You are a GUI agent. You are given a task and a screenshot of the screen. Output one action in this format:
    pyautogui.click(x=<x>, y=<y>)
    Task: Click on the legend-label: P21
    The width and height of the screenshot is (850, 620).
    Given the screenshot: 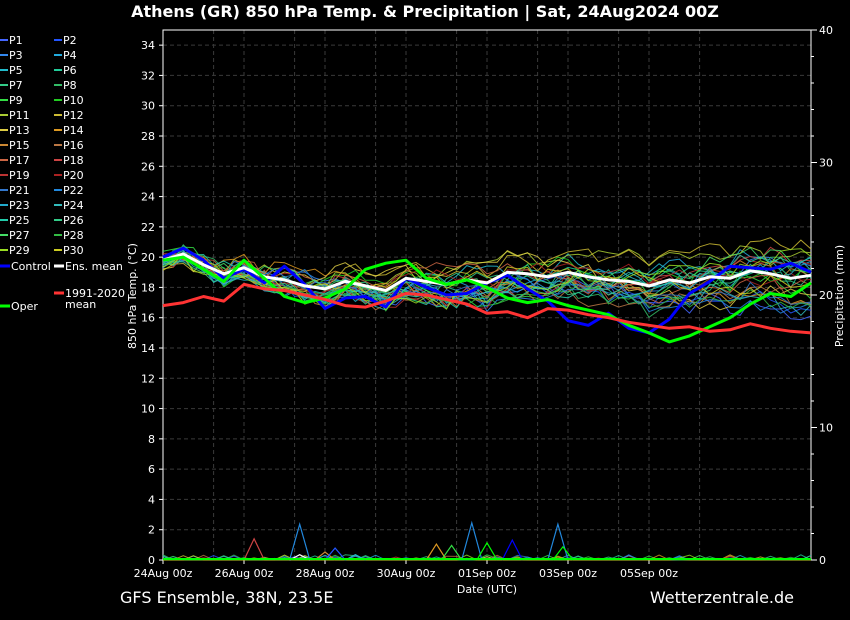 What is the action you would take?
    pyautogui.click(x=19, y=190)
    